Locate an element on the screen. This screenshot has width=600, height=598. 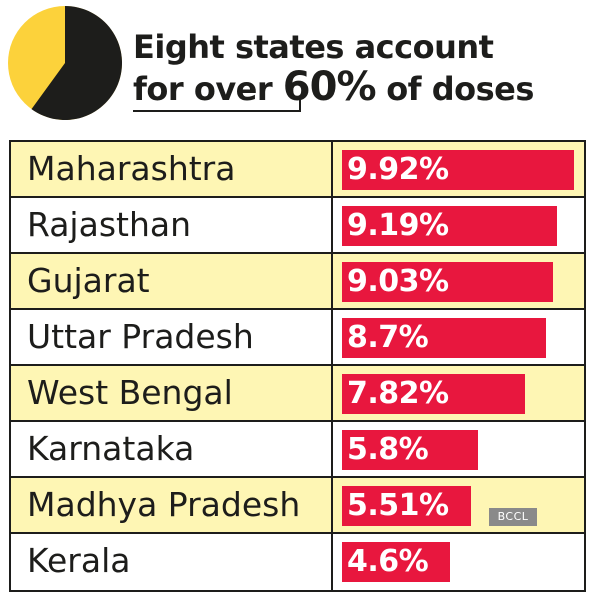
state-cell: Maharashtra is located at coordinates (172, 169).